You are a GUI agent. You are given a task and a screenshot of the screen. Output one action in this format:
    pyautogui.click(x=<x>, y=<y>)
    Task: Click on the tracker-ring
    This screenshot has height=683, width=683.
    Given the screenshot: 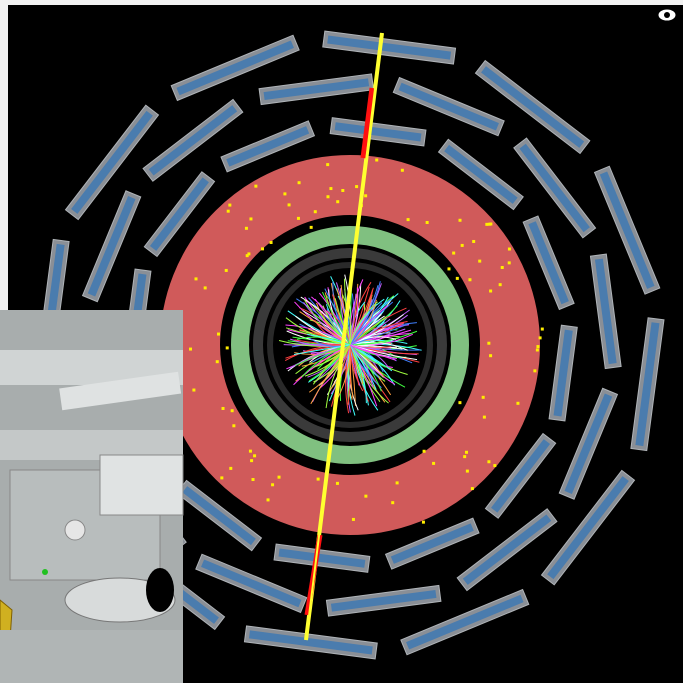 What is the action you would take?
    pyautogui.click(x=350, y=345)
    